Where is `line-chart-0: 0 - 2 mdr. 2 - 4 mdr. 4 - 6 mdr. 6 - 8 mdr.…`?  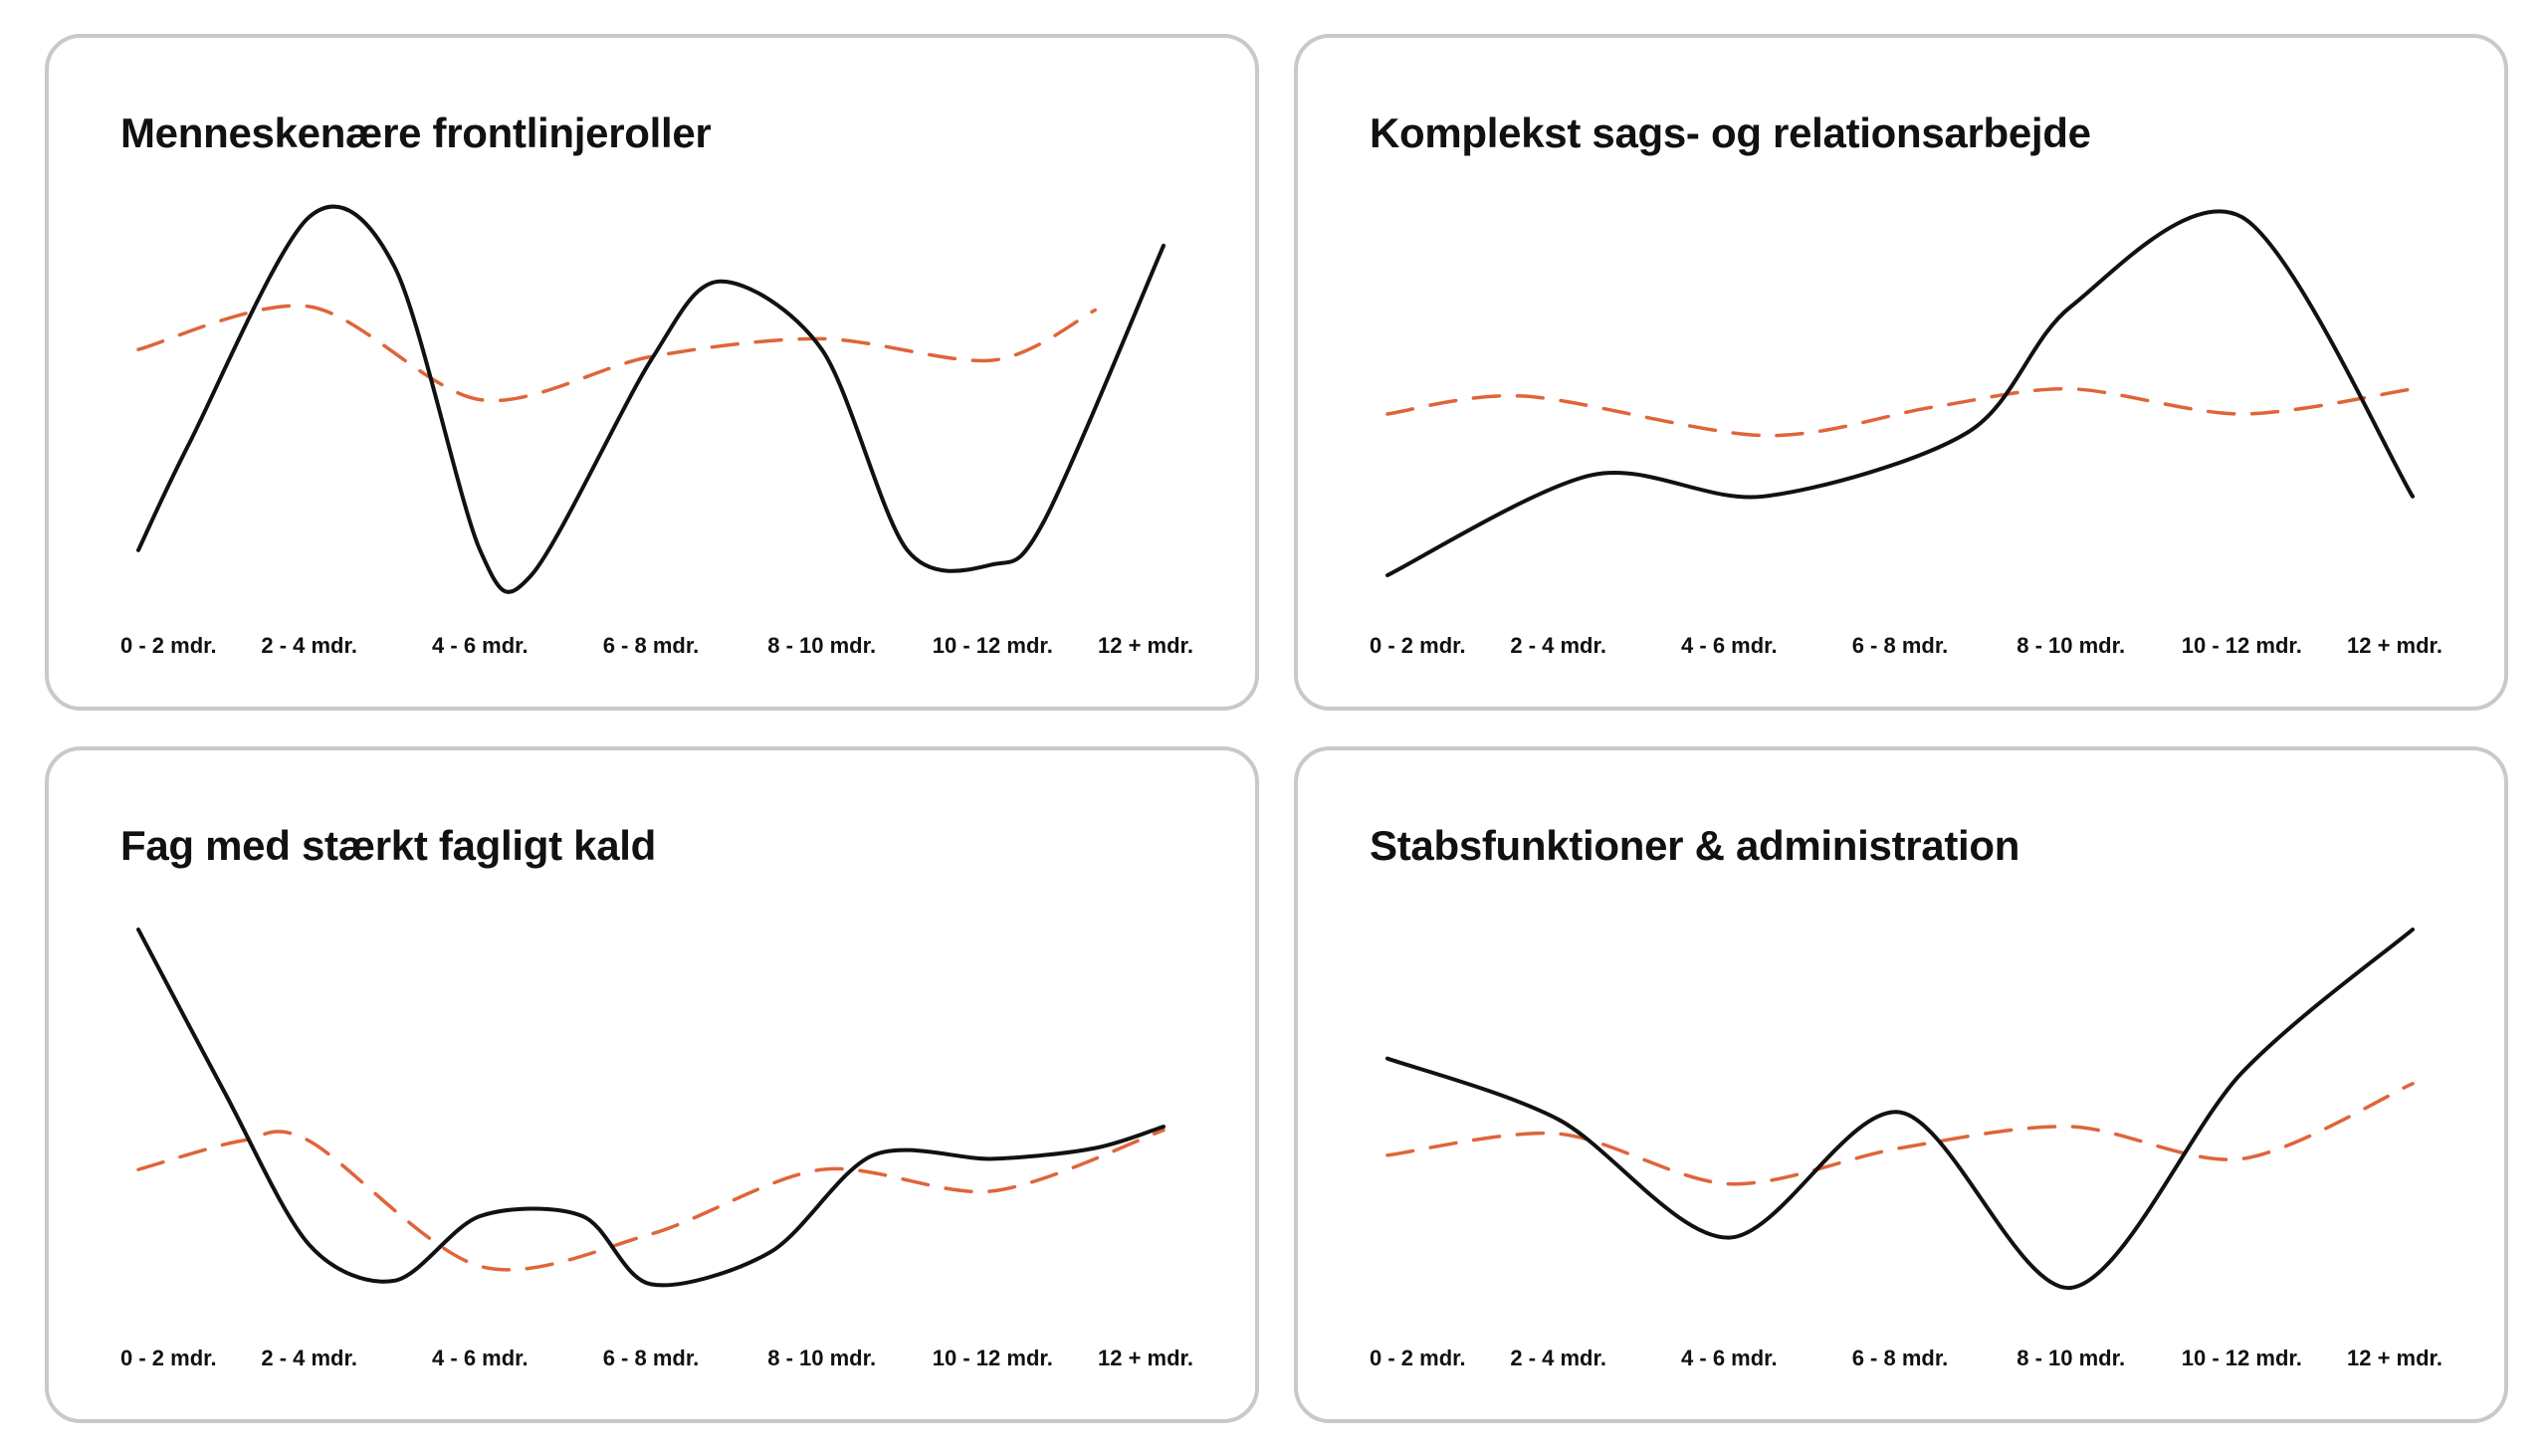 line-chart-0: 0 - 2 mdr. 2 - 4 mdr. 4 - 6 mdr. 6 - 8 mdr.… is located at coordinates (656, 431).